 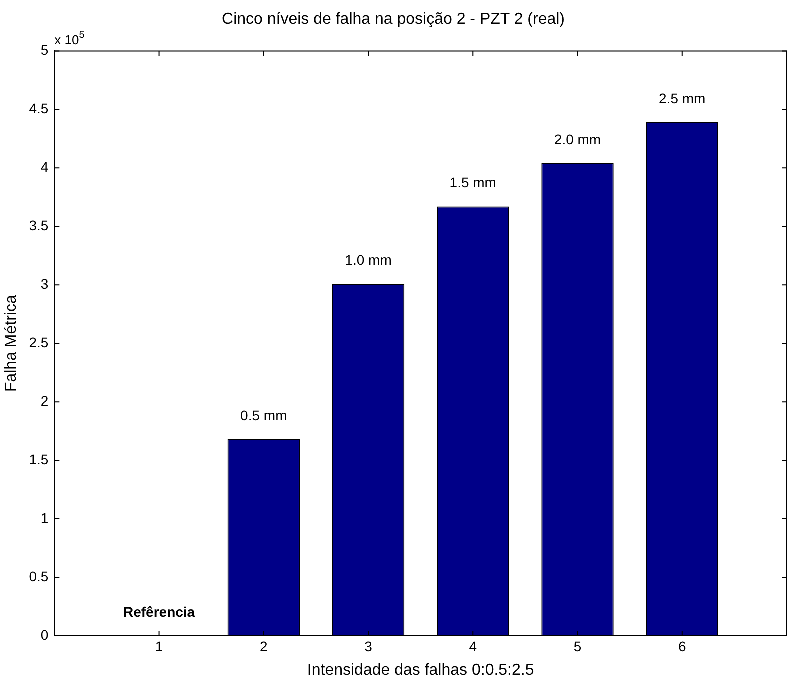 What do you see at coordinates (159, 646) in the screenshot?
I see `x-tick-label: 1` at bounding box center [159, 646].